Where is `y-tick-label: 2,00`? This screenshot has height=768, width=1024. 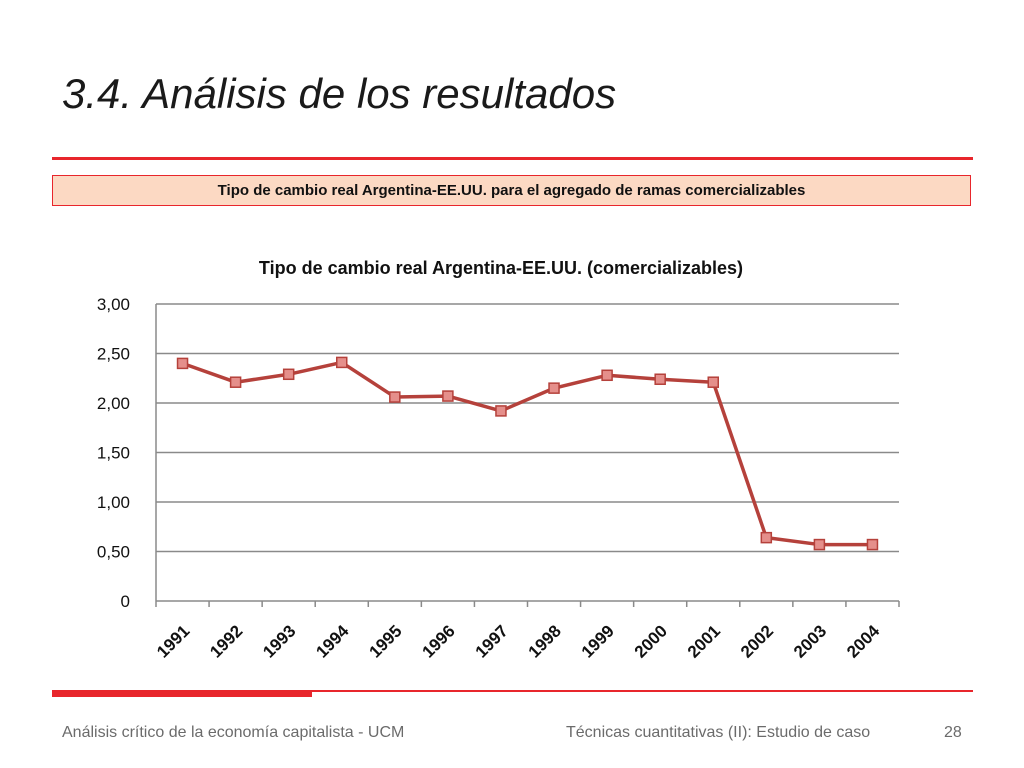 y-tick-label: 2,00 is located at coordinates (113, 403).